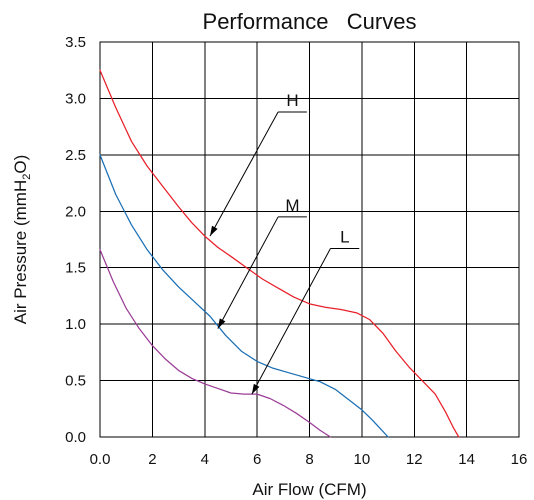 The width and height of the screenshot is (534, 500). I want to click on x-tick-label: 6, so click(257, 459).